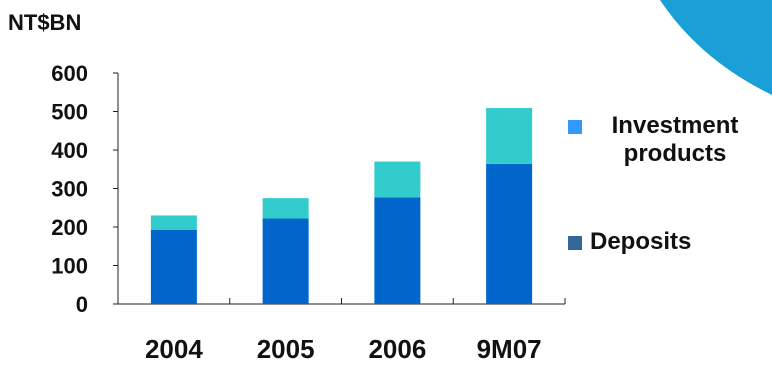  What do you see at coordinates (675, 139) in the screenshot?
I see `legend-label-investment-products: Investment products` at bounding box center [675, 139].